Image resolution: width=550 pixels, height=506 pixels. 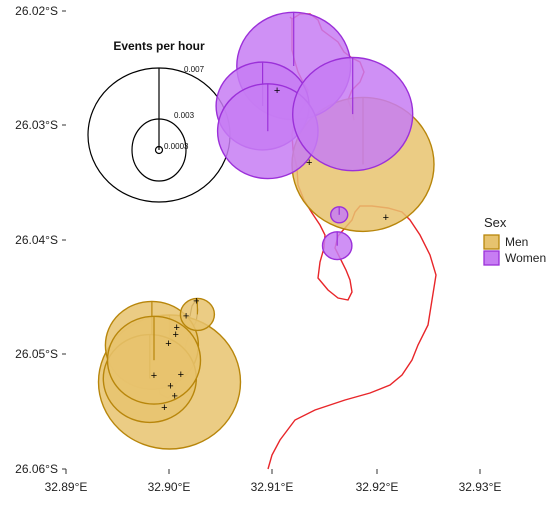 What do you see at coordinates (194, 69) in the screenshot?
I see `scale-label-large: 0.007` at bounding box center [194, 69].